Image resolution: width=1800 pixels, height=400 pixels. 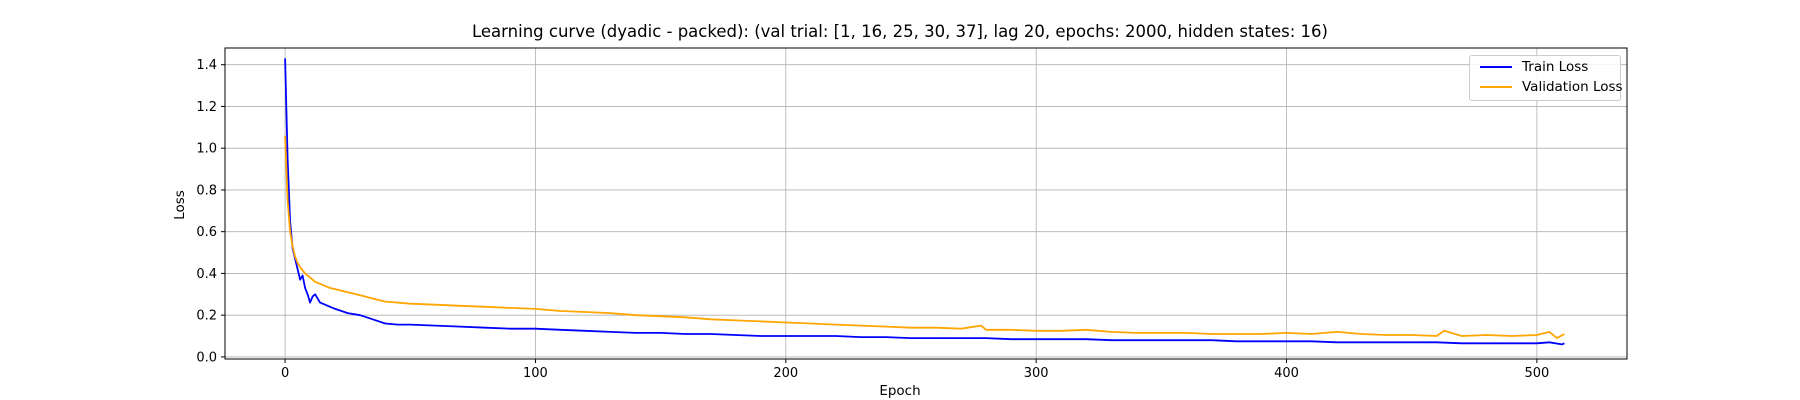 What do you see at coordinates (785, 373) in the screenshot?
I see `x-tick-label: 200` at bounding box center [785, 373].